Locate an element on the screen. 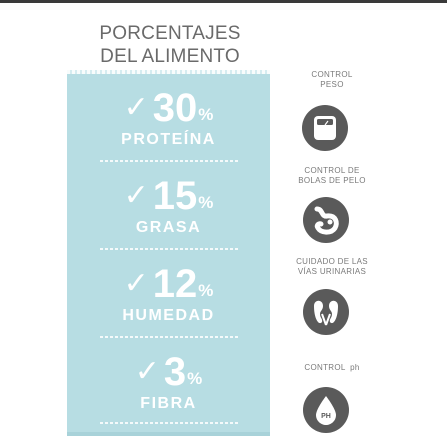 Image resolution: width=447 pixels, height=447 pixels. panel-bottom is located at coordinates (168, 434).